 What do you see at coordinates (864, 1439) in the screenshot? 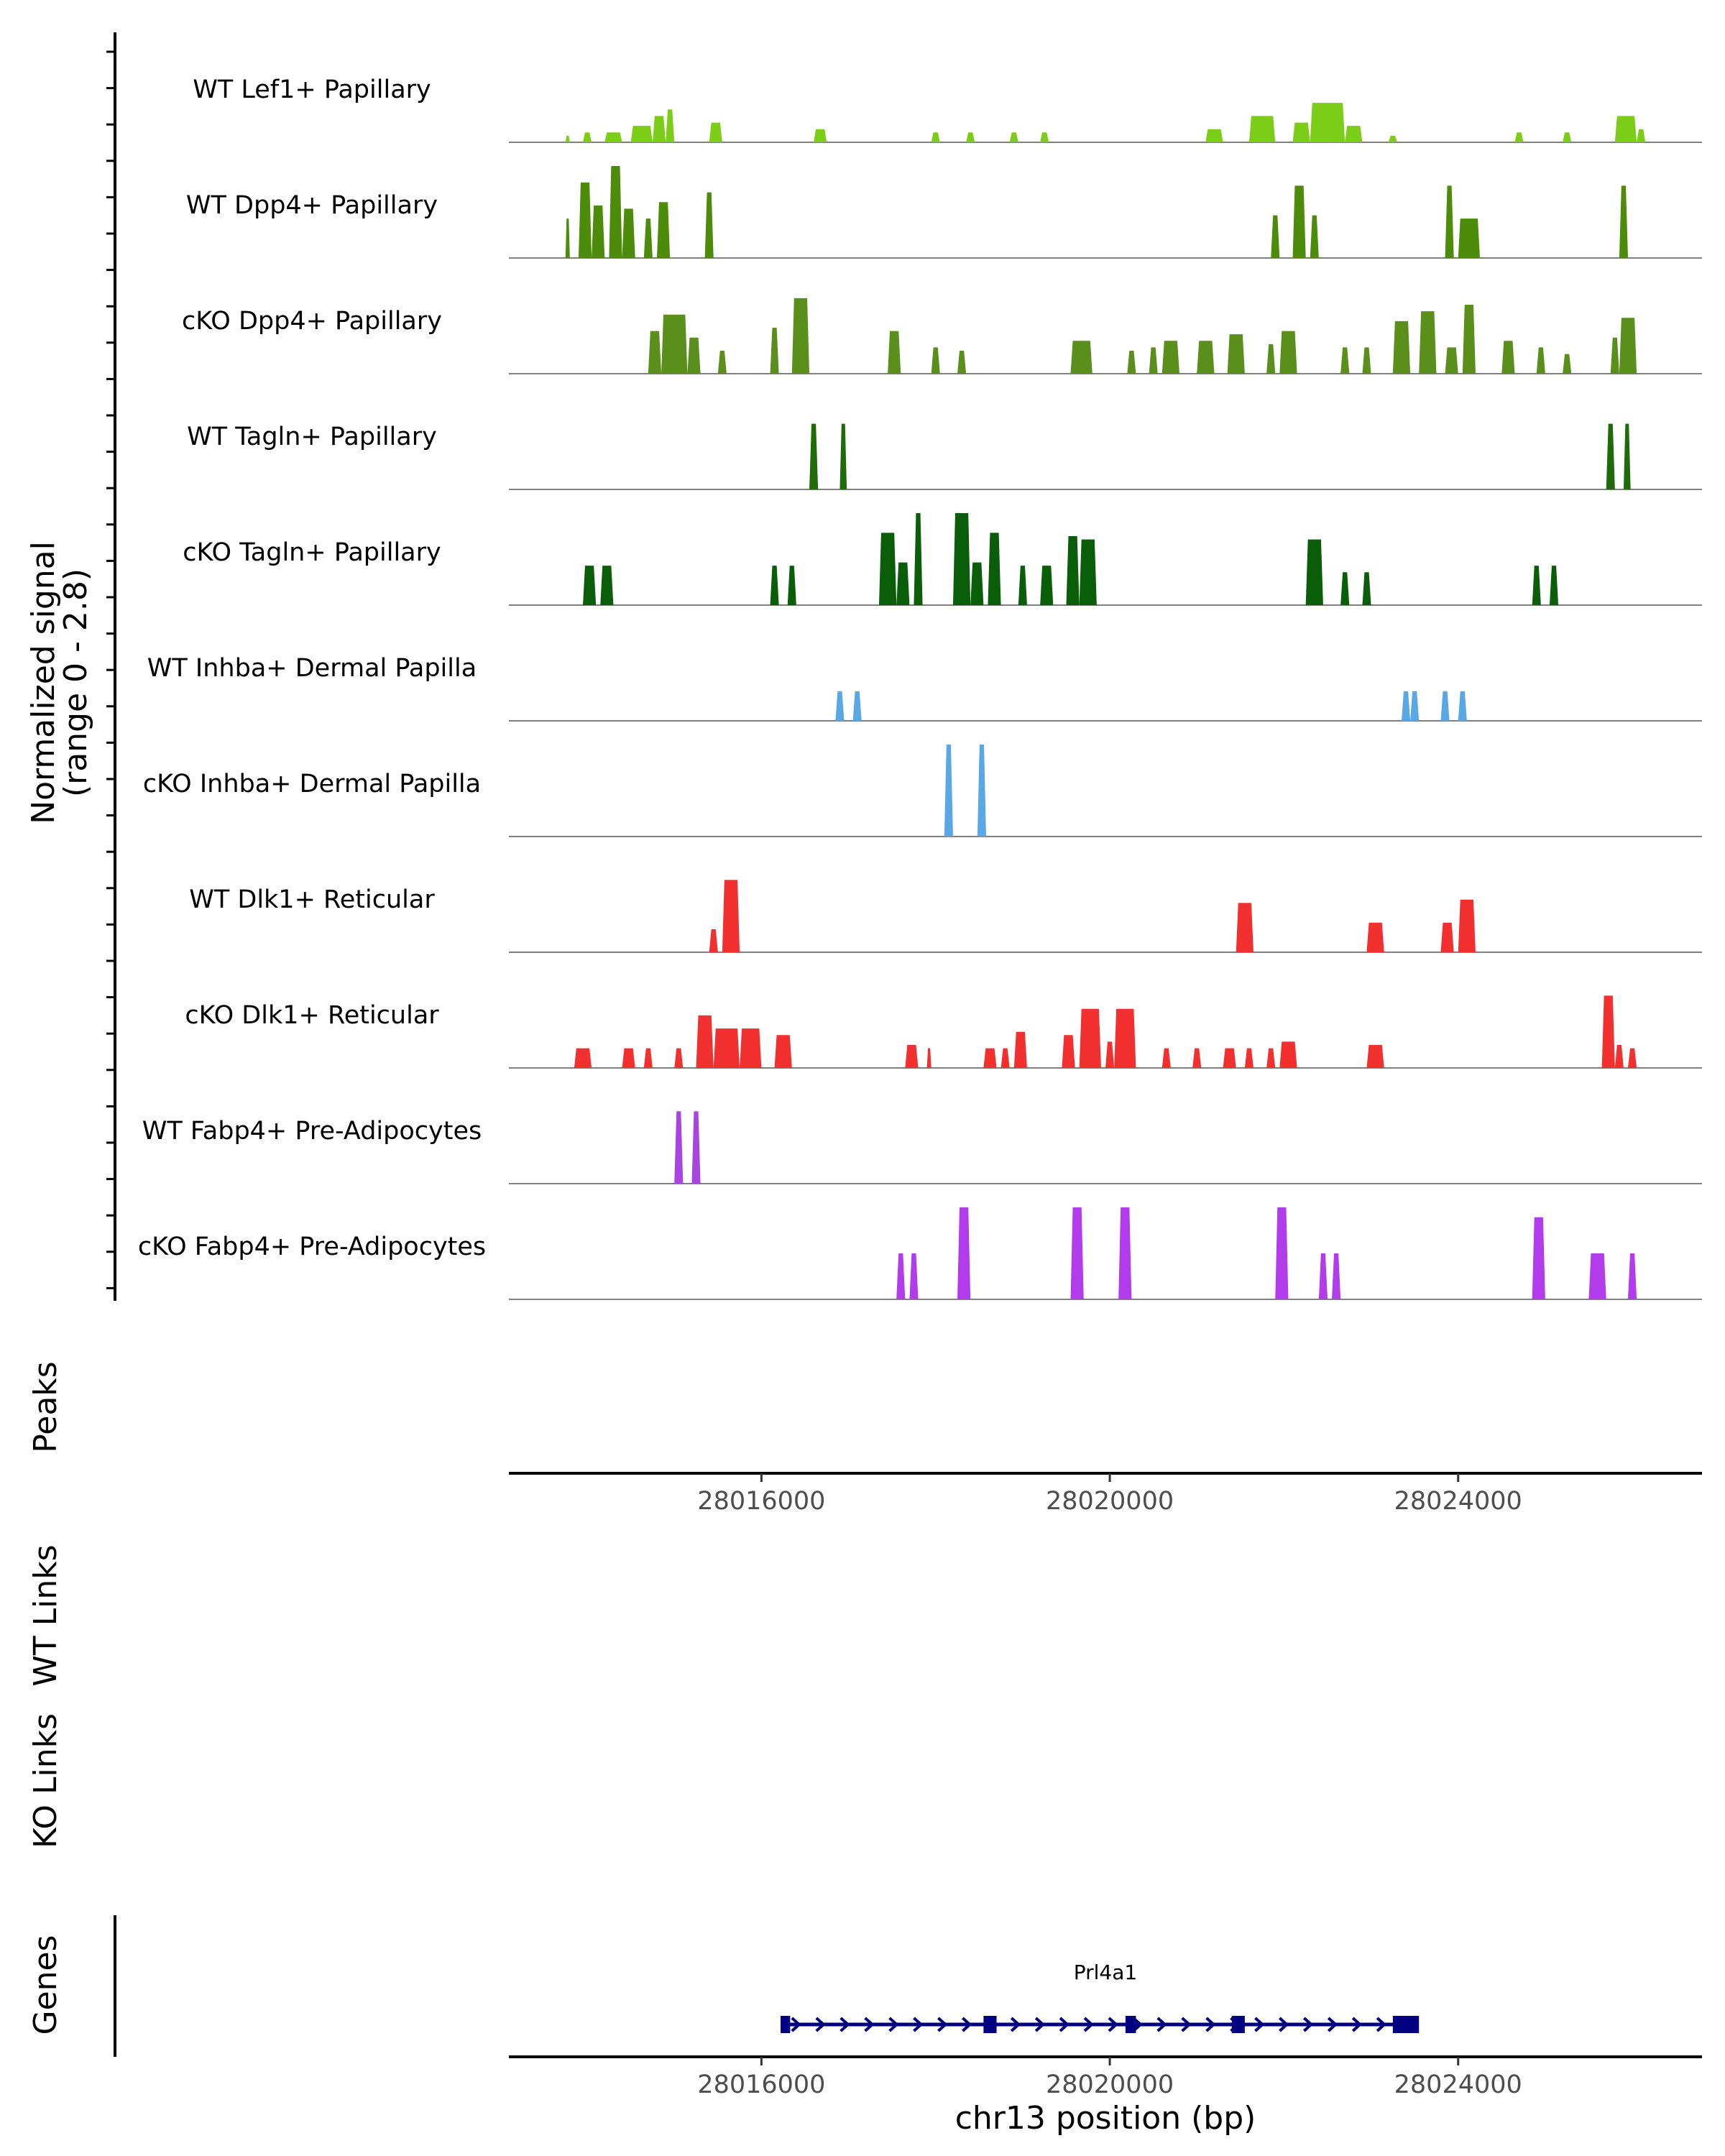
I see `peaks-panel: Peaks 28016000 28020000 28024000` at bounding box center [864, 1439].